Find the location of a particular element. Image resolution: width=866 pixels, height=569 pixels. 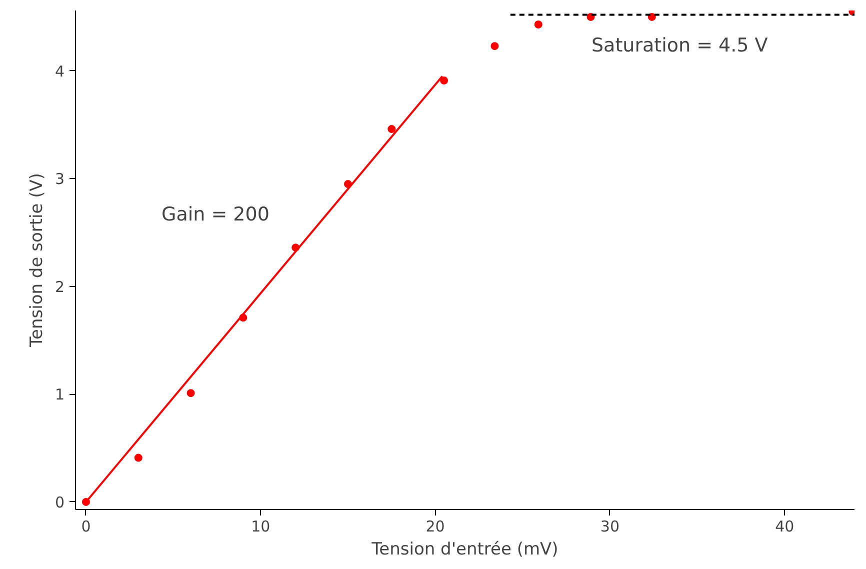

y-tick-label: 0 is located at coordinates (59, 502).